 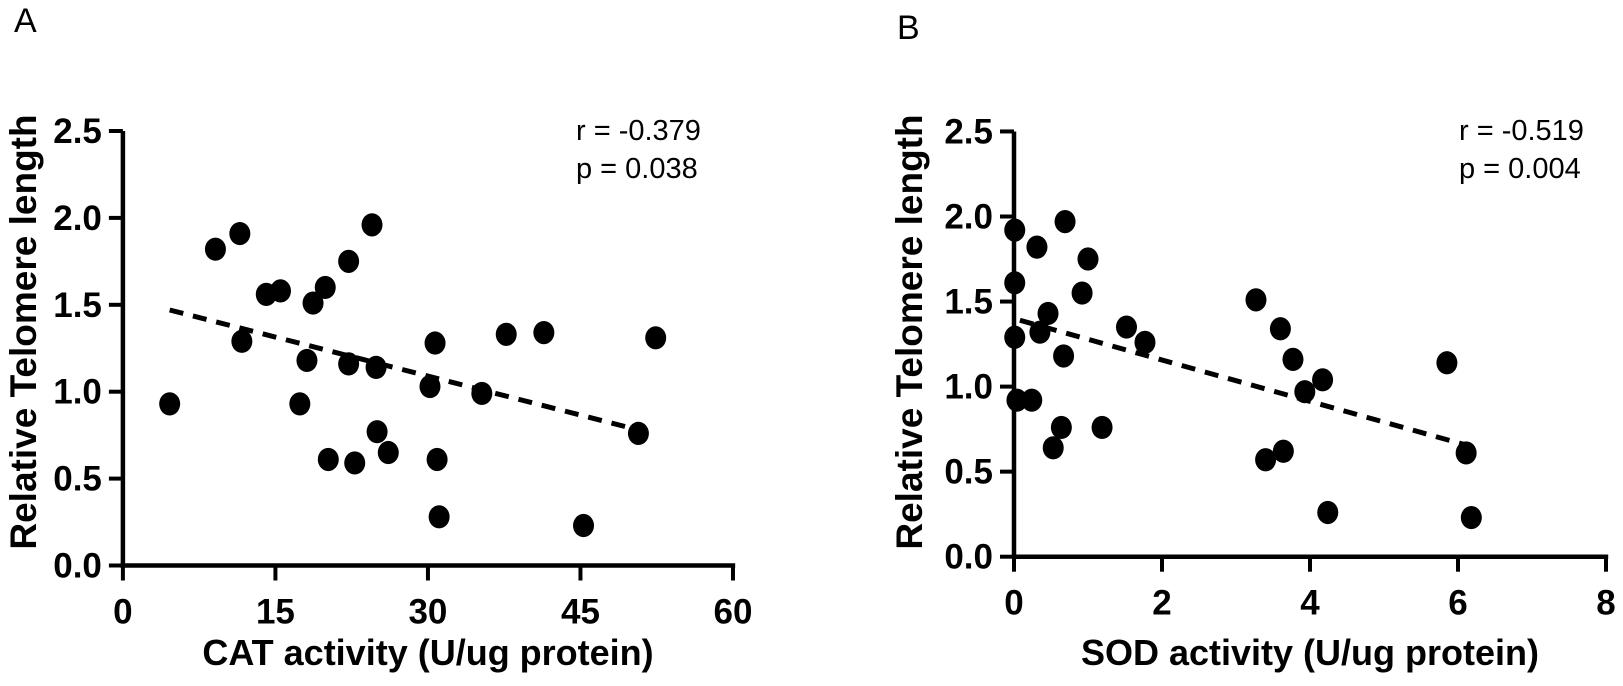 I want to click on panel-b-y-axis-title: Relative Telomere length, so click(x=909, y=332).